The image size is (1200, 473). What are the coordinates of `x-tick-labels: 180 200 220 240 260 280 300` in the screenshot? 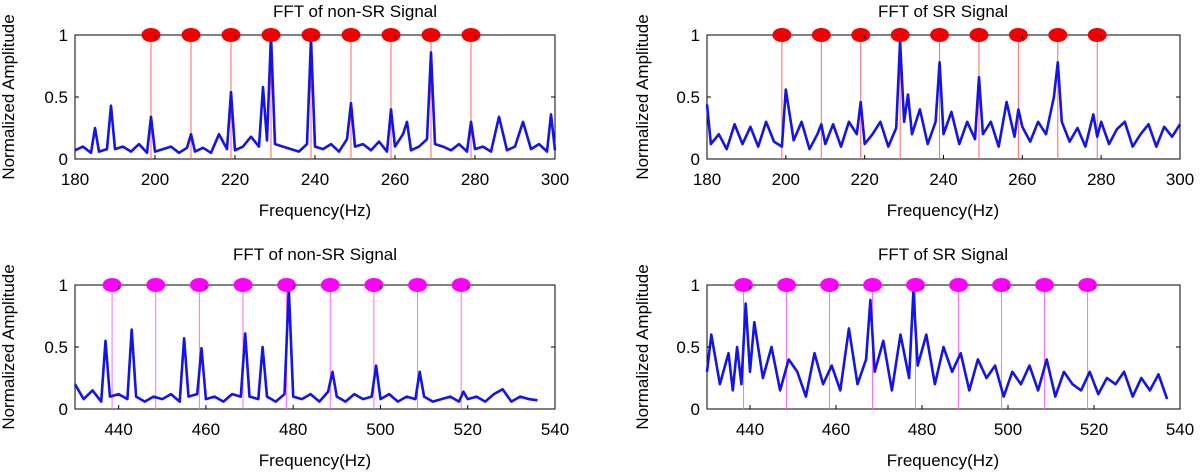 It's located at (315, 112).